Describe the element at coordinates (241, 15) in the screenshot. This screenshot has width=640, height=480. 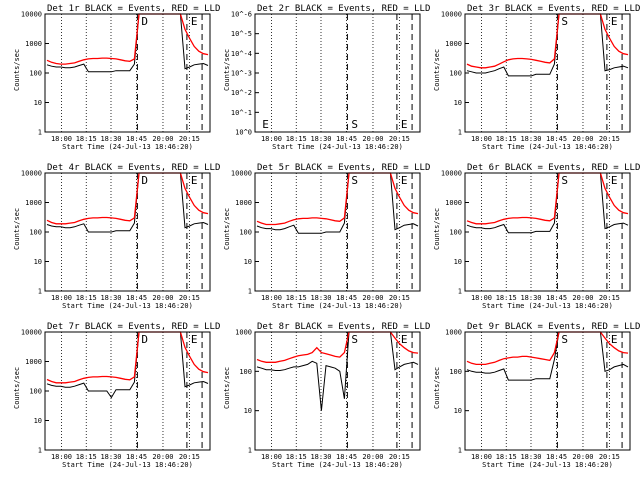
I see `y-tick-label: 10^-6` at that location.